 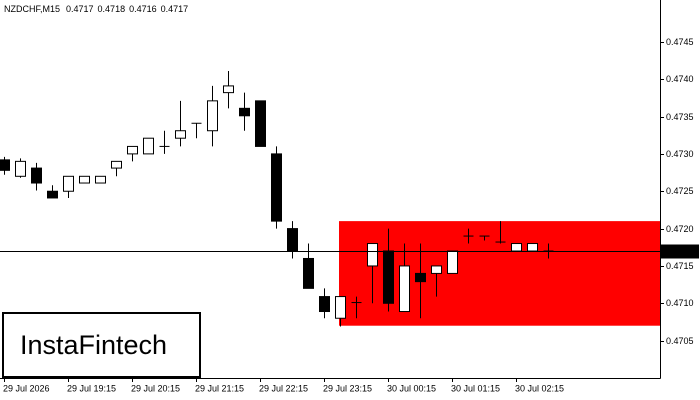 I want to click on x-tick-label: 29 Jul 21:15, so click(x=219, y=388).